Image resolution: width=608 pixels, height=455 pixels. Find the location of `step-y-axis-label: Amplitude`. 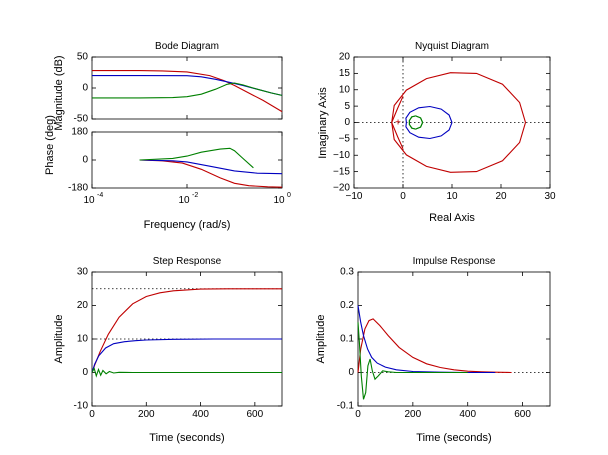

step-y-axis-label: Amplitude is located at coordinates (59, 339).